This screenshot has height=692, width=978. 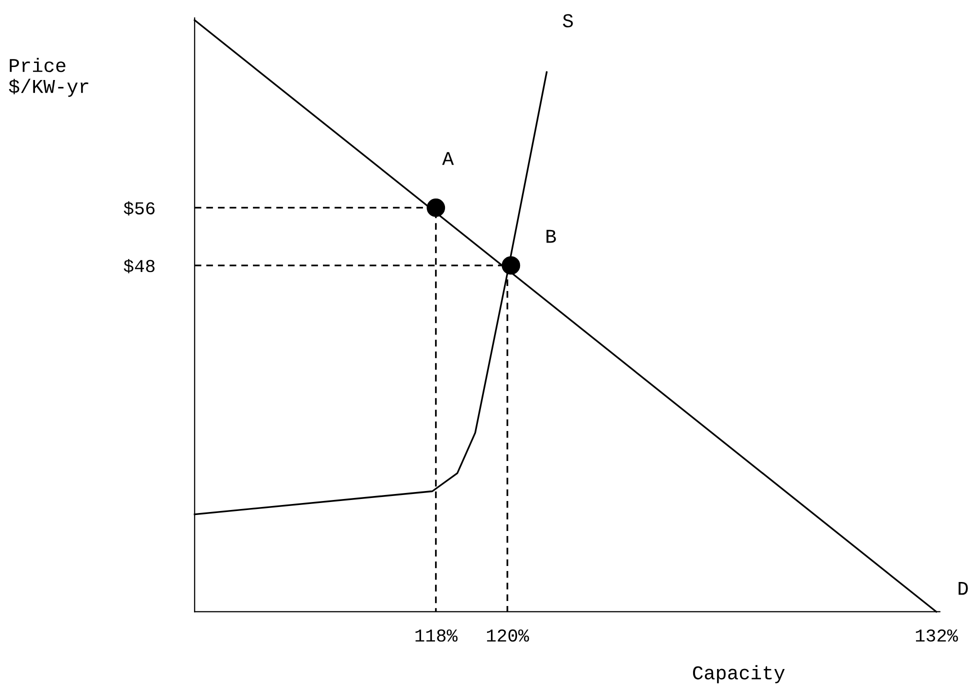 What do you see at coordinates (567, 21) in the screenshot?
I see `annotation: S` at bounding box center [567, 21].